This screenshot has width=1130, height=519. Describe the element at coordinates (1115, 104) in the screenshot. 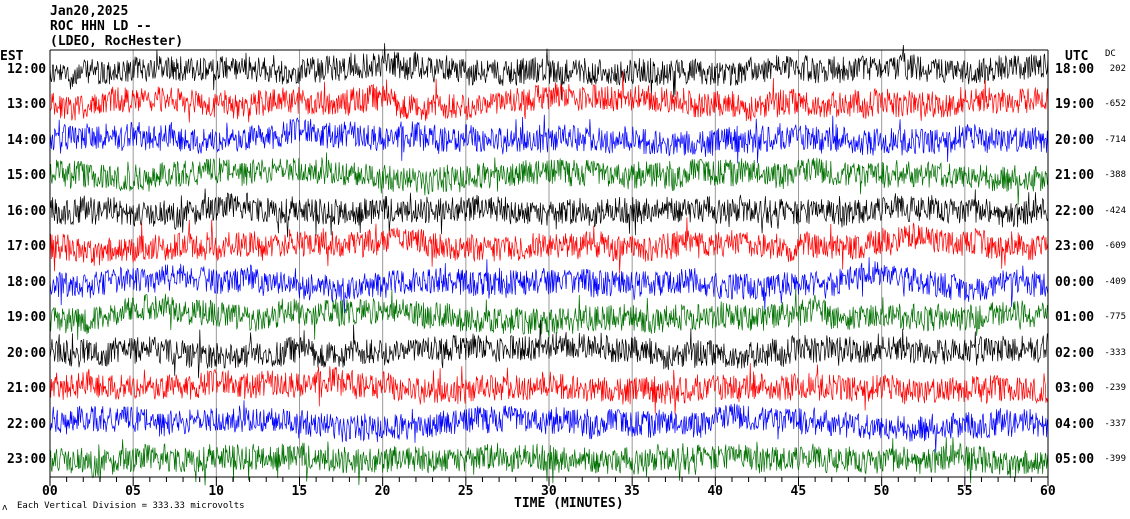

I see `dc-offset-value: -652` at that location.